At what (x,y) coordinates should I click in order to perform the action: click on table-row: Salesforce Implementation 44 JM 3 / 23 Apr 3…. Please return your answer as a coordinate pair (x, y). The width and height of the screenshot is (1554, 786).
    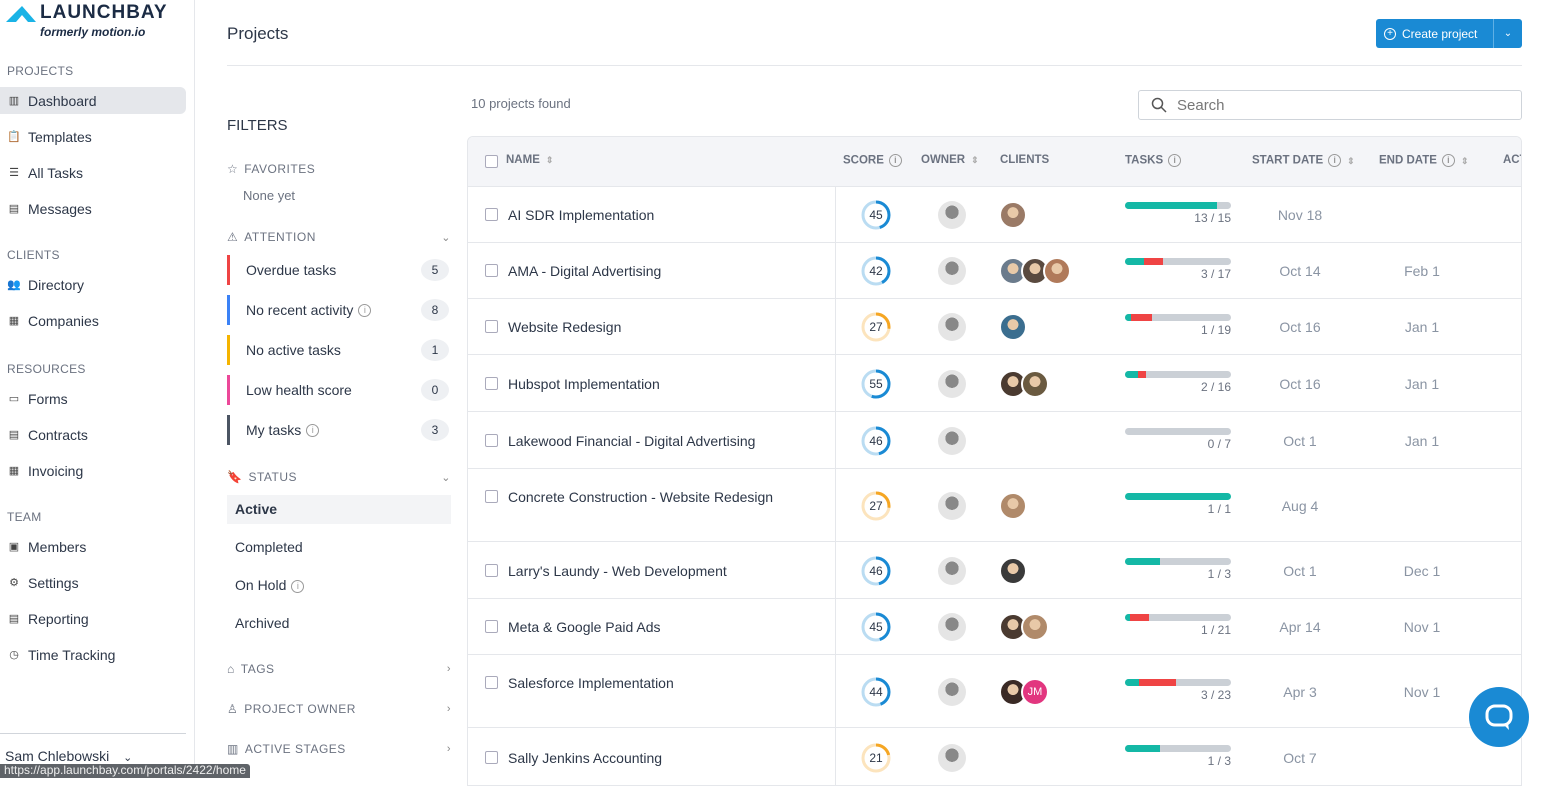
    Looking at the image, I should click on (994, 691).